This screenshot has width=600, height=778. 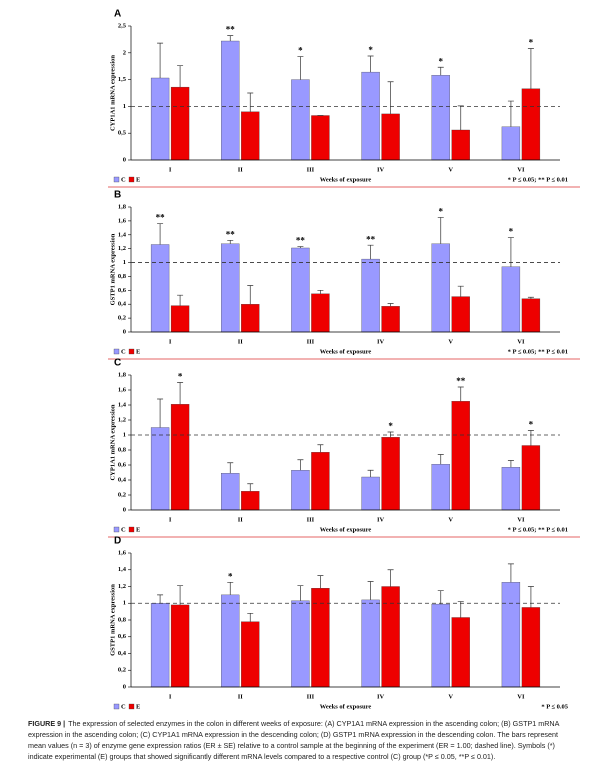 What do you see at coordinates (138, 179) in the screenshot?
I see `legend-label: E` at bounding box center [138, 179].